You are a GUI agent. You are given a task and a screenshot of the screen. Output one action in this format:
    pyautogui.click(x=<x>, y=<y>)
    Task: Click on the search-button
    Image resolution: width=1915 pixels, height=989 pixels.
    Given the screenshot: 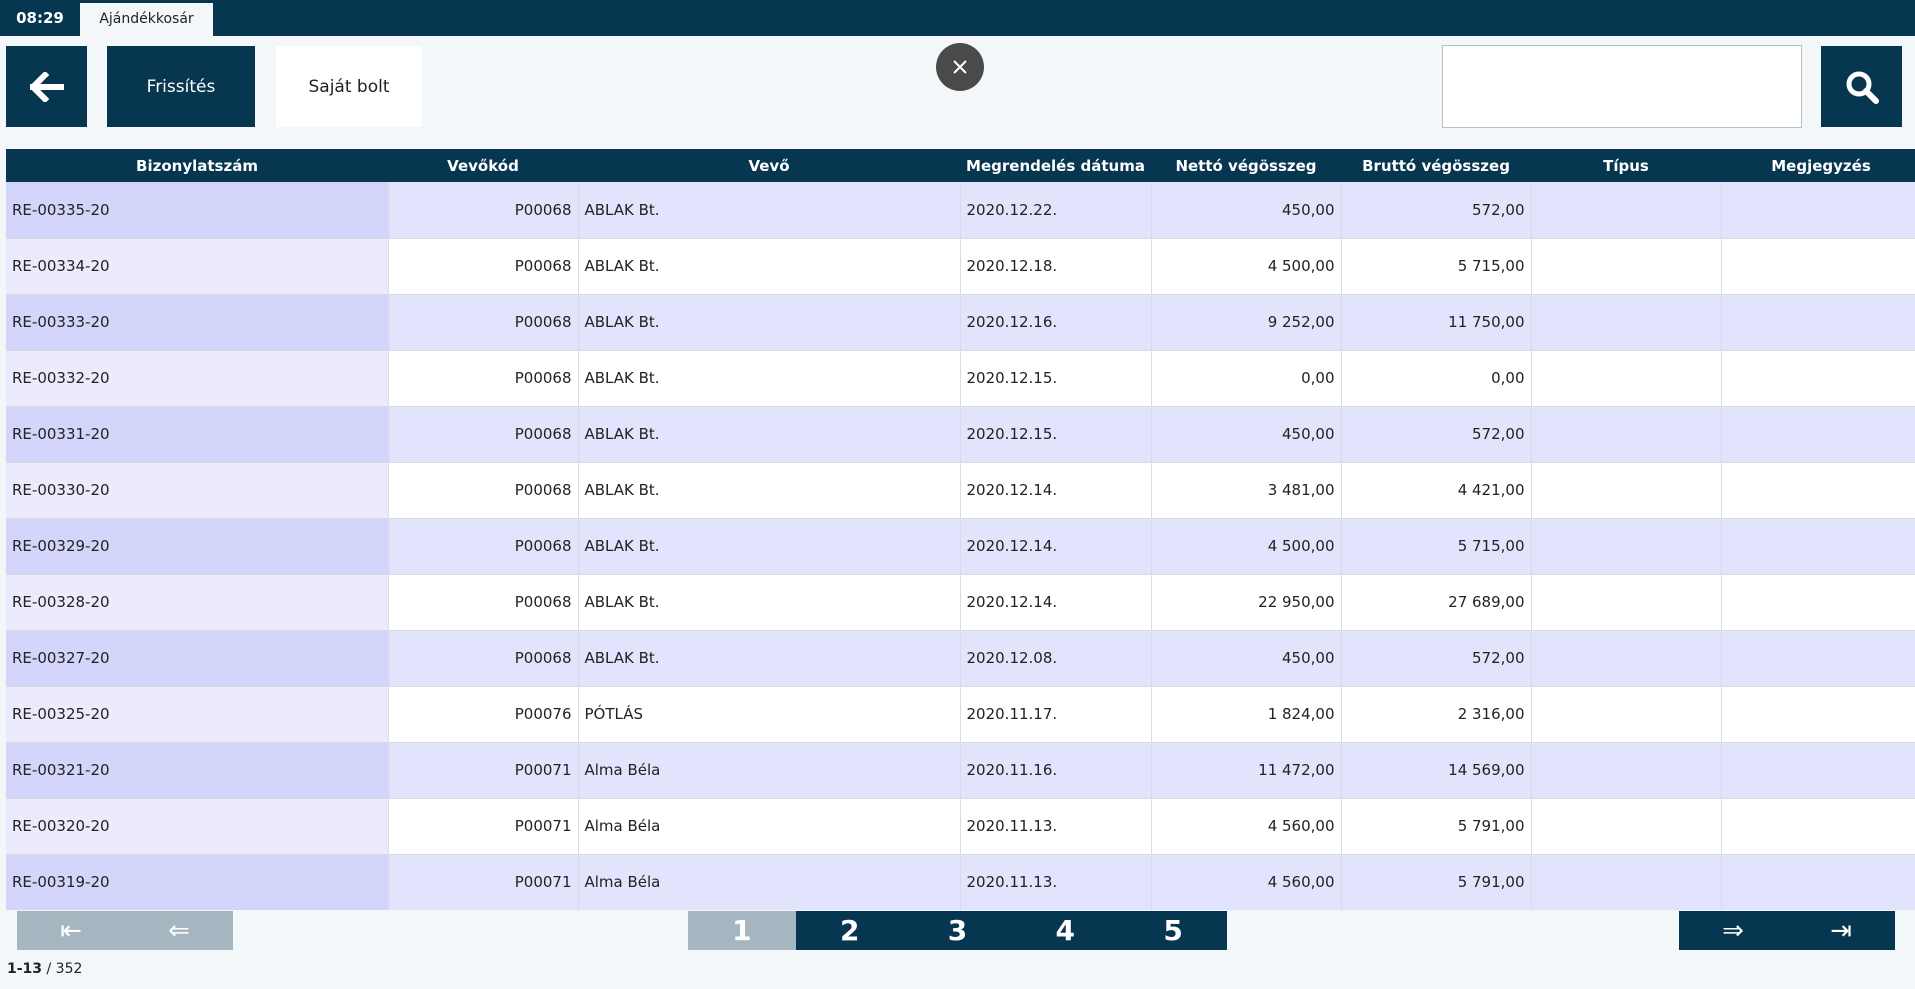 What is the action you would take?
    pyautogui.click(x=1861, y=86)
    